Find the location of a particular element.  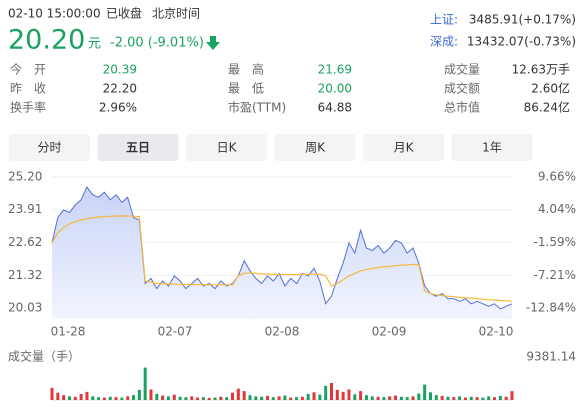

stat-value: 20.00 is located at coordinates (335, 89).